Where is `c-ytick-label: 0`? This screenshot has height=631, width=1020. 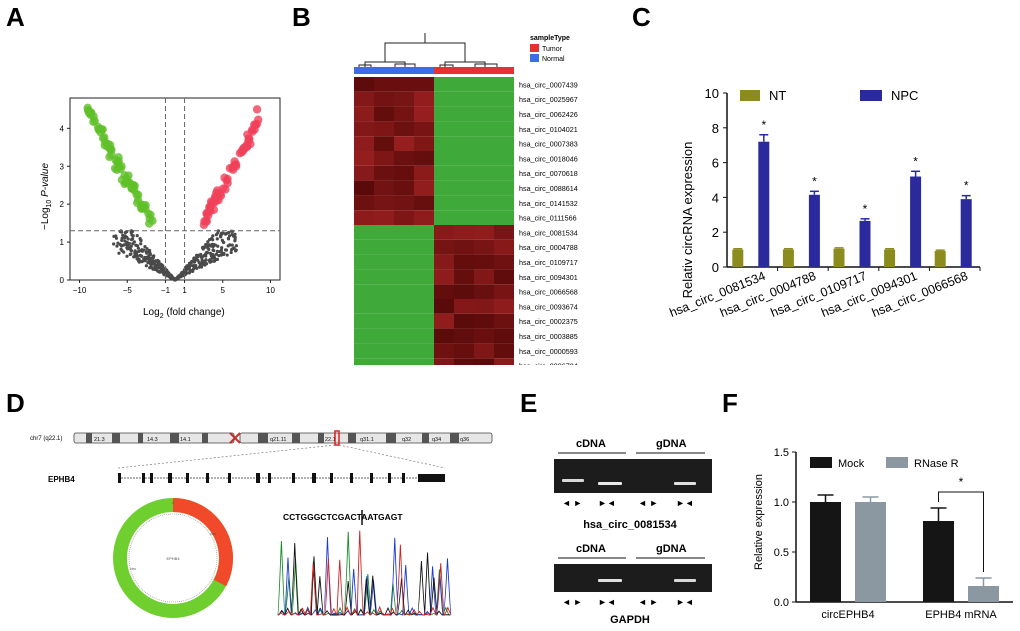 c-ytick-label: 0 is located at coordinates (715, 267).